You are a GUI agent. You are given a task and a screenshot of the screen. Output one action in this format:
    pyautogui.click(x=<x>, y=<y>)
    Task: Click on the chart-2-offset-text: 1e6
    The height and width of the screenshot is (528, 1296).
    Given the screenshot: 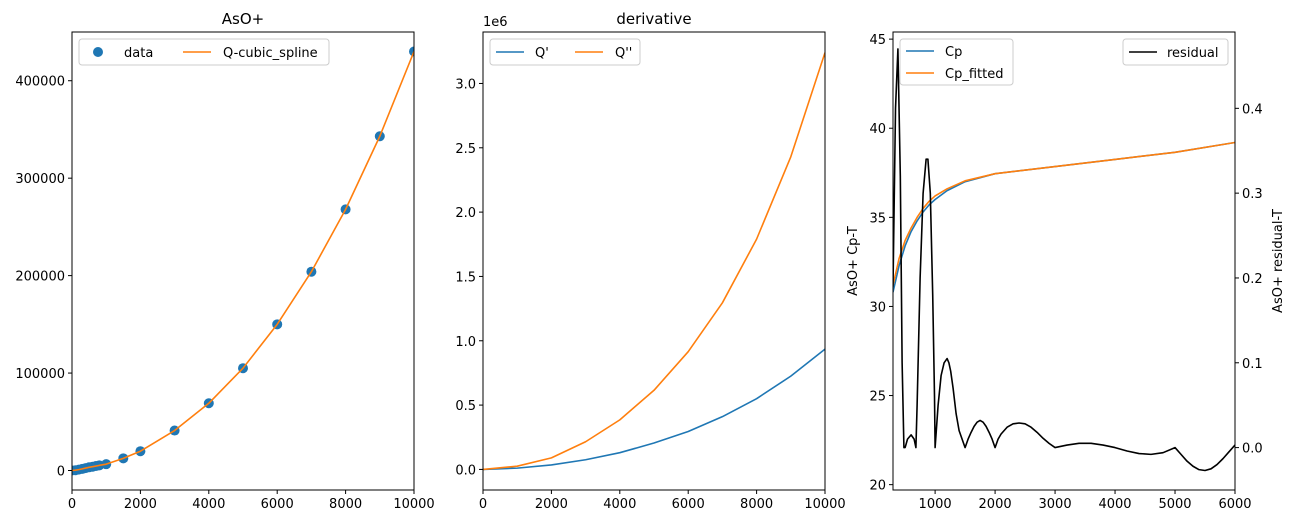 What is the action you would take?
    pyautogui.click(x=495, y=22)
    